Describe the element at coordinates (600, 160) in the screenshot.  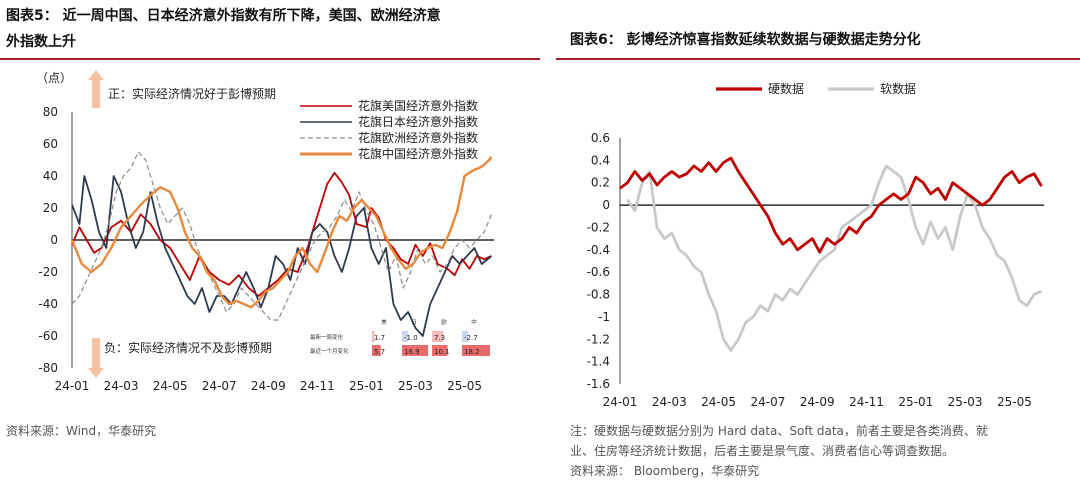
I see `right-y-tick-label: 0.4` at that location.